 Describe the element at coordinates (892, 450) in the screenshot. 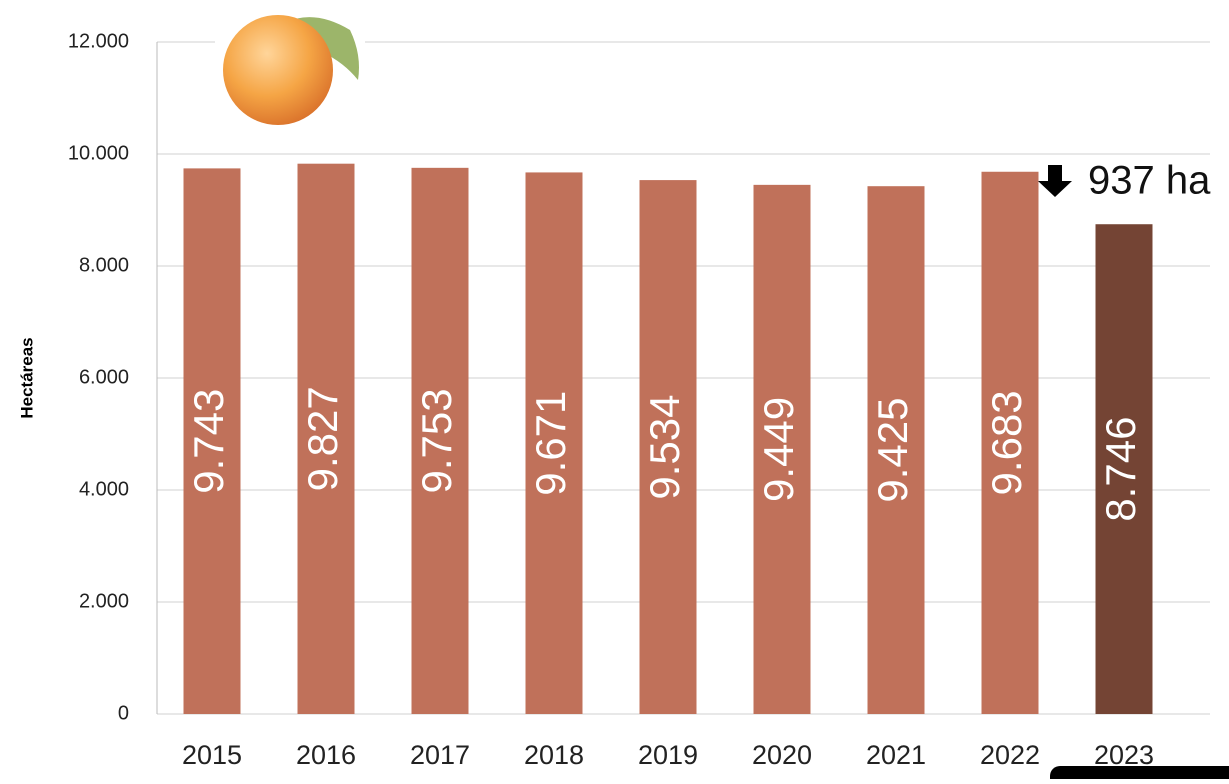

I see `value-label: 9.425` at that location.